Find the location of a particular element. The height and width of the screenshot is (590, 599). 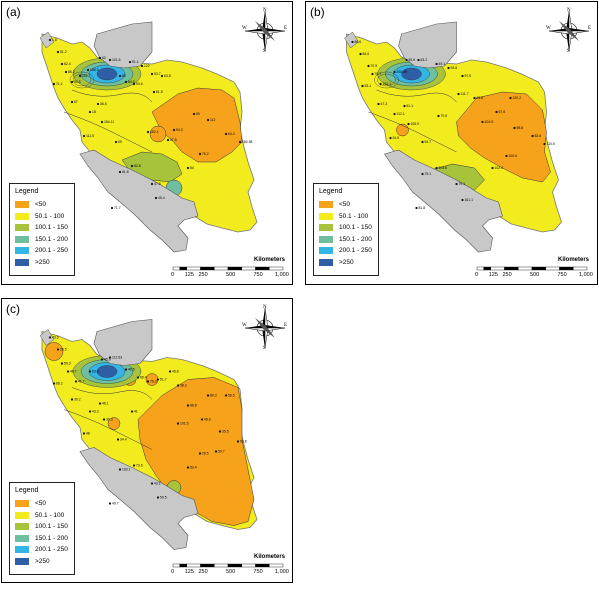

station-label: 75.2 is located at coordinates (205, 154).